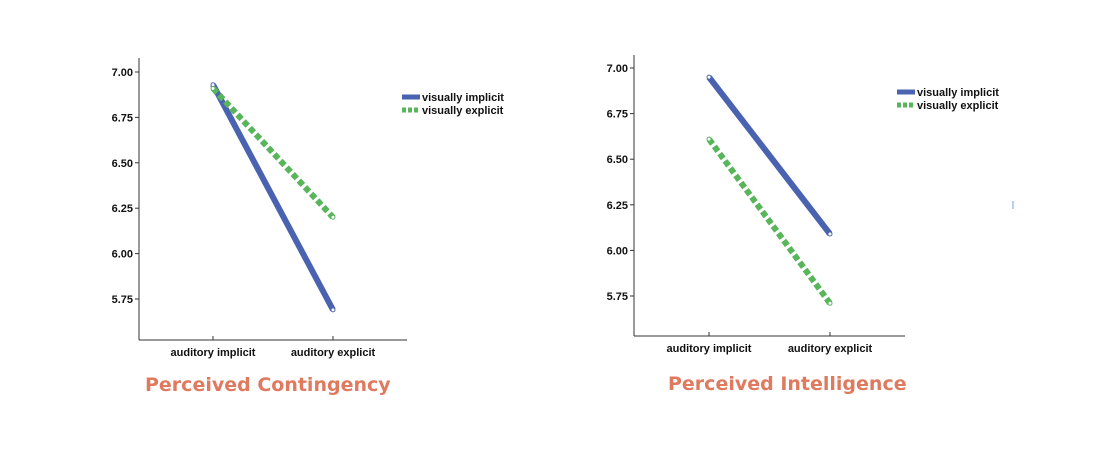 This screenshot has height=456, width=1094. What do you see at coordinates (268, 385) in the screenshot?
I see `chart-title: Perceived Contingency` at bounding box center [268, 385].